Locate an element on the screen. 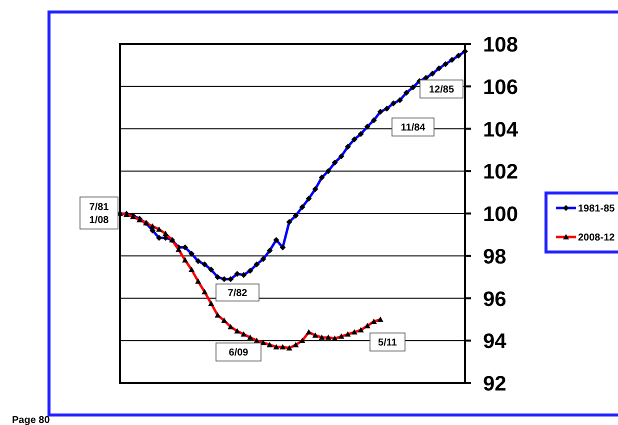 This screenshot has height=425, width=618. y-tick-label: 94 is located at coordinates (495, 342).